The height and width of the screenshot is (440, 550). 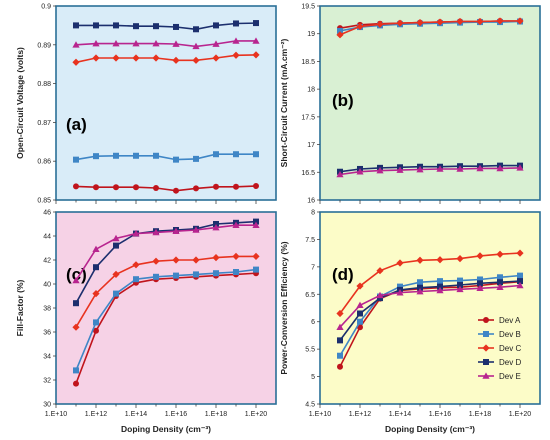 What do you see at coordinates (46, 7) in the screenshot?
I see `y-tick-label: 0.9` at bounding box center [46, 7].